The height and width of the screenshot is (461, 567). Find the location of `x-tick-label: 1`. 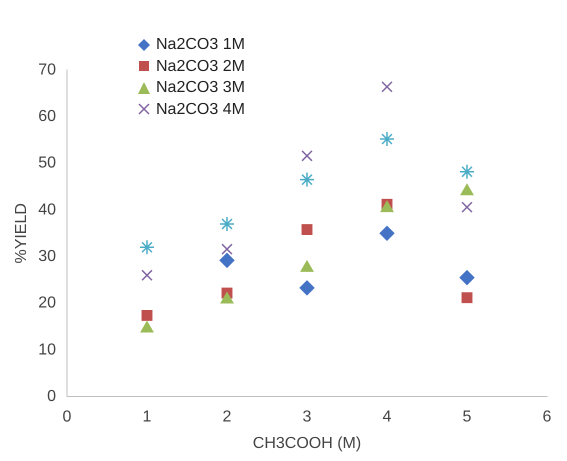

x-tick-label: 1 is located at coordinates (147, 417).